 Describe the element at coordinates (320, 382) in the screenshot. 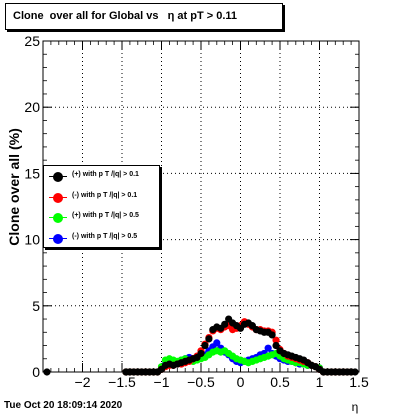

I see `x-tick-label: 1` at that location.